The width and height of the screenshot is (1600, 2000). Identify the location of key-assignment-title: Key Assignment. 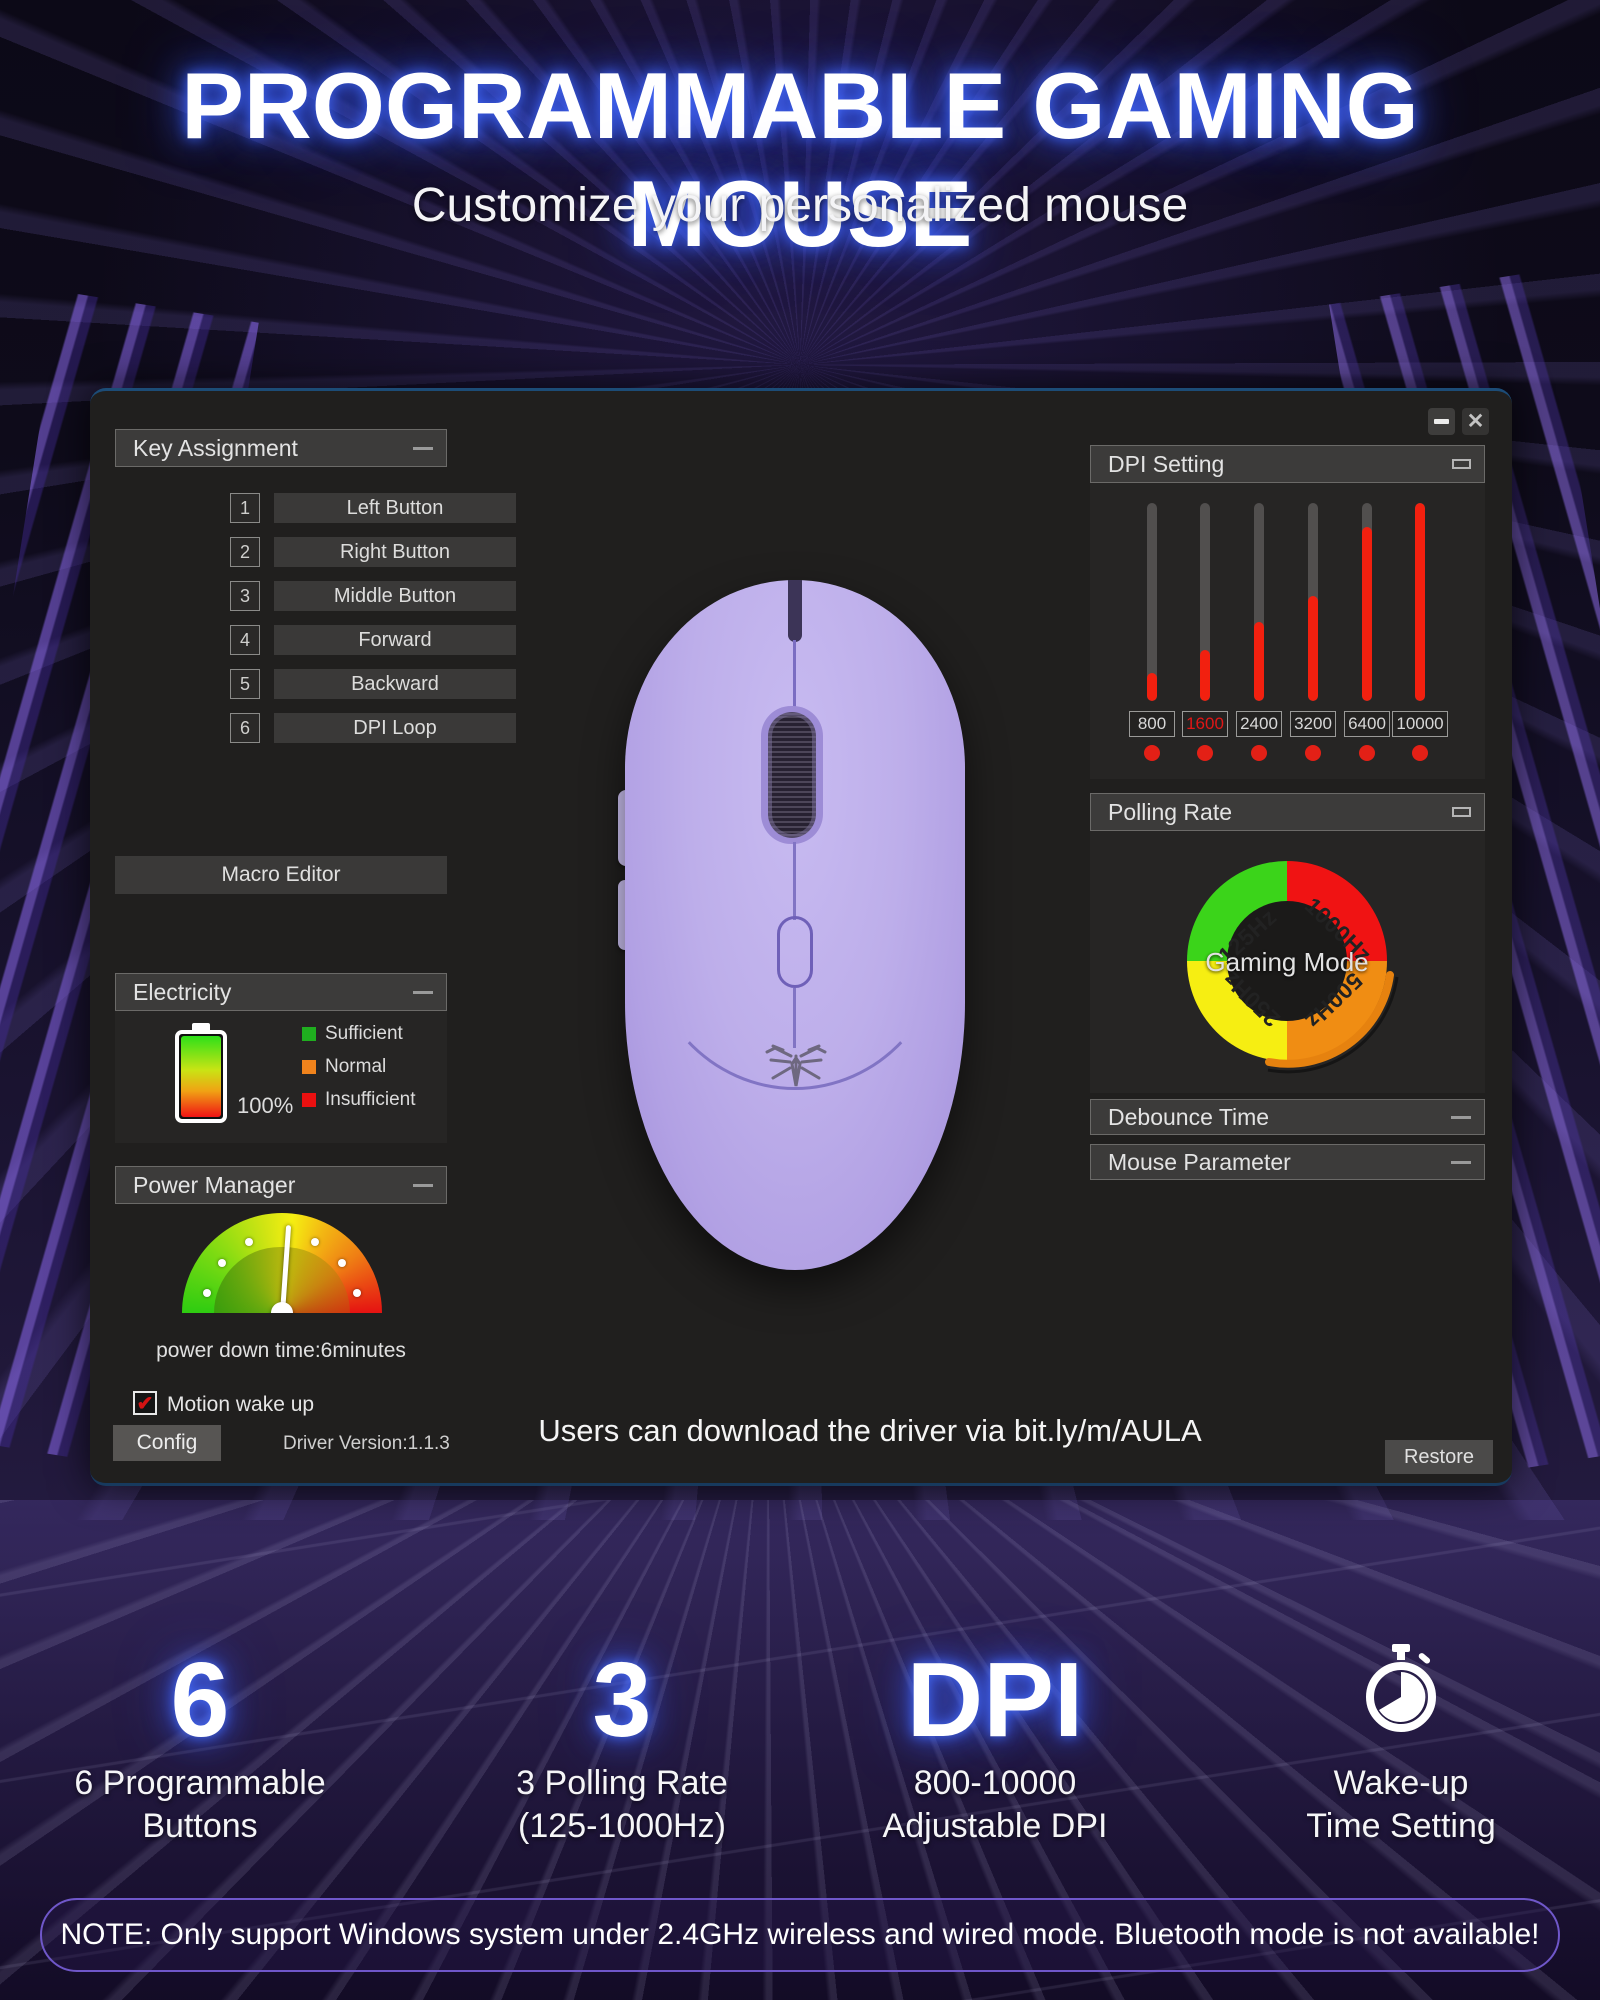
(215, 448).